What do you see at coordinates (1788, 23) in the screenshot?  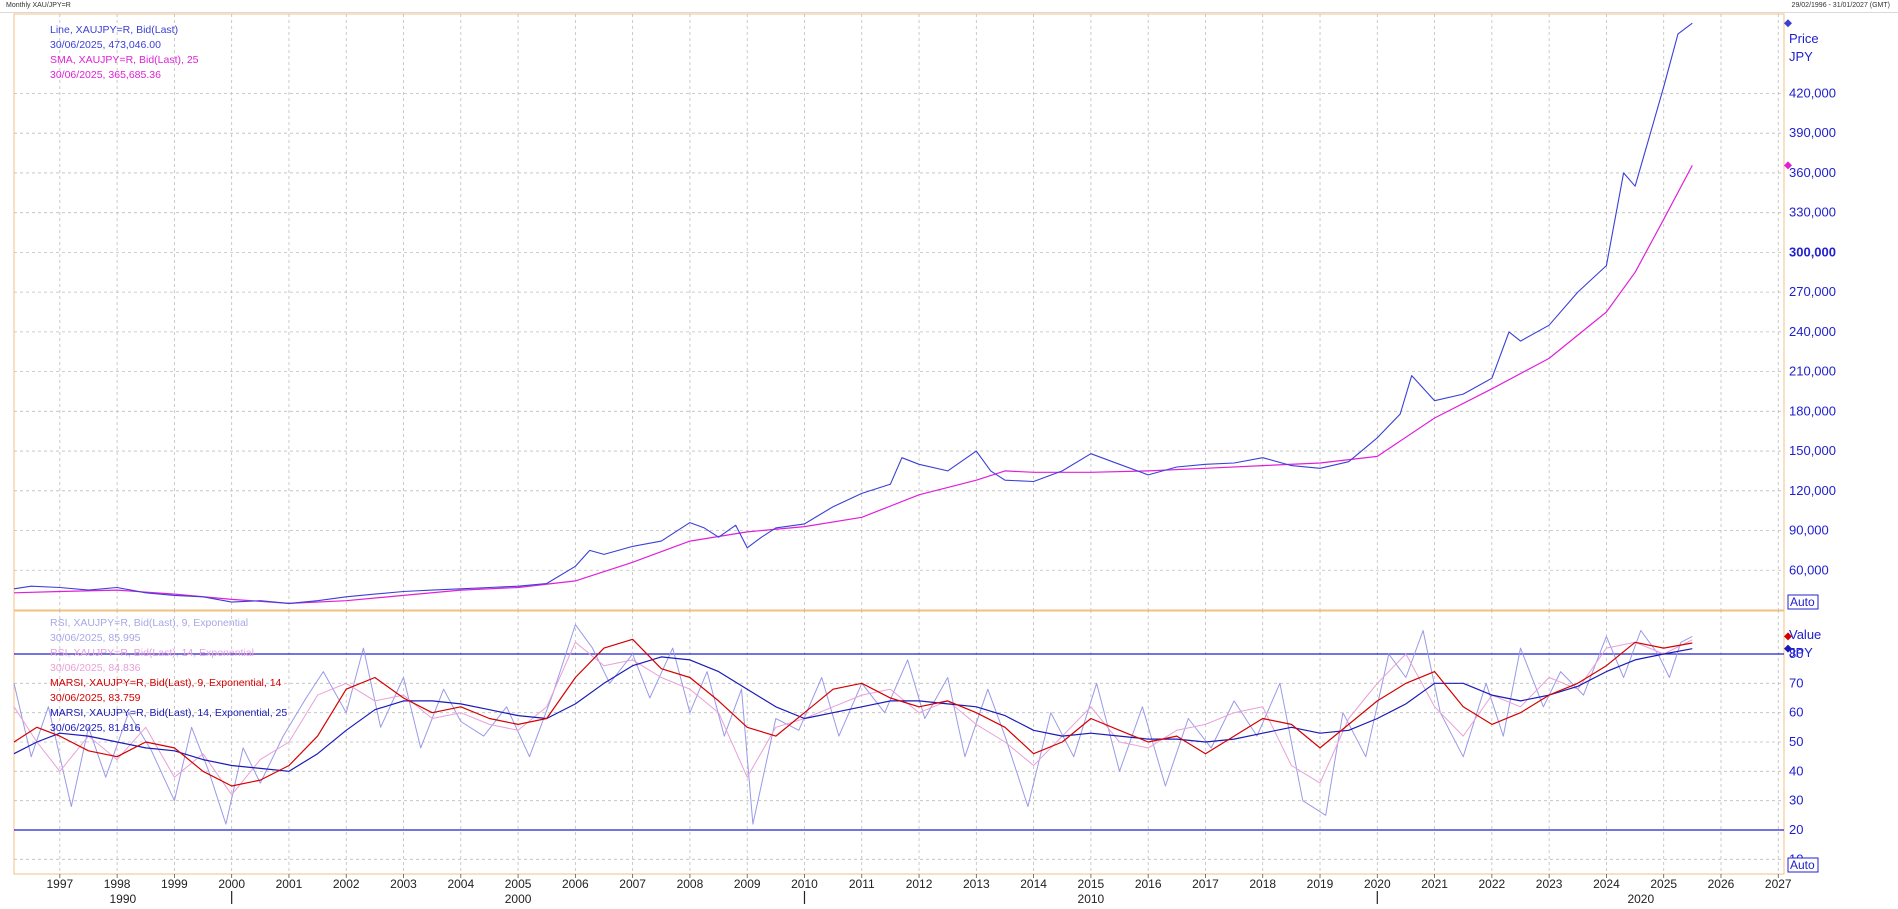 I see `price-last-marker` at bounding box center [1788, 23].